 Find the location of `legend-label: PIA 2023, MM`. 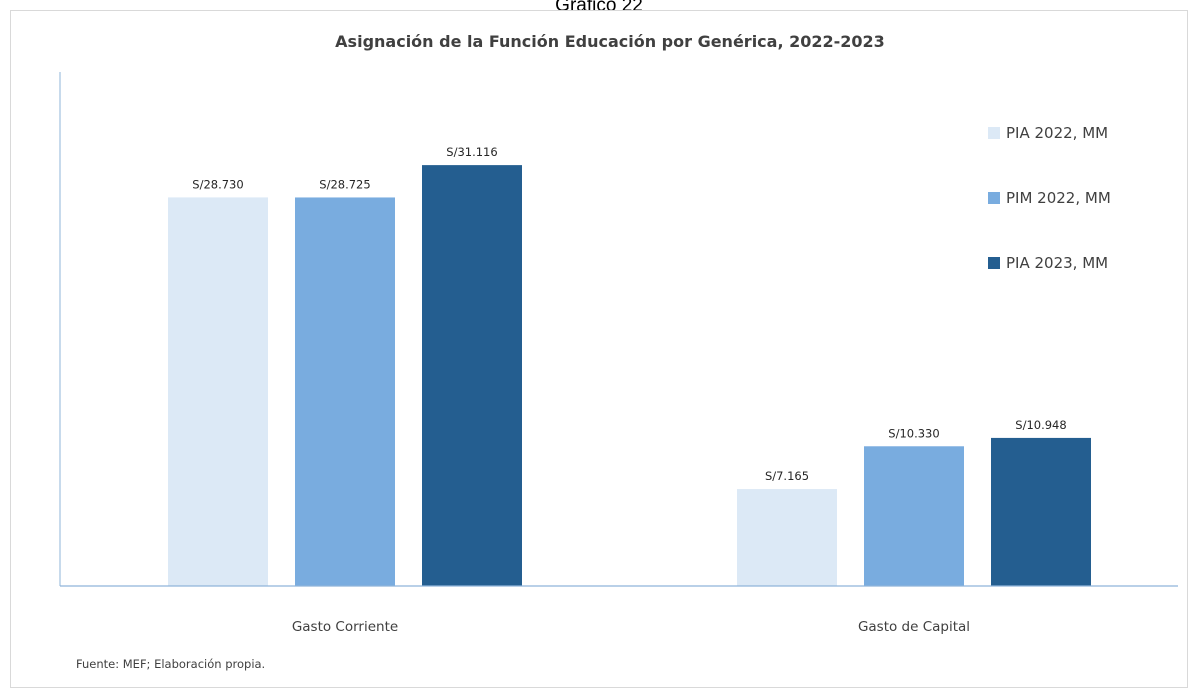

legend-label: PIA 2023, MM is located at coordinates (1057, 263).